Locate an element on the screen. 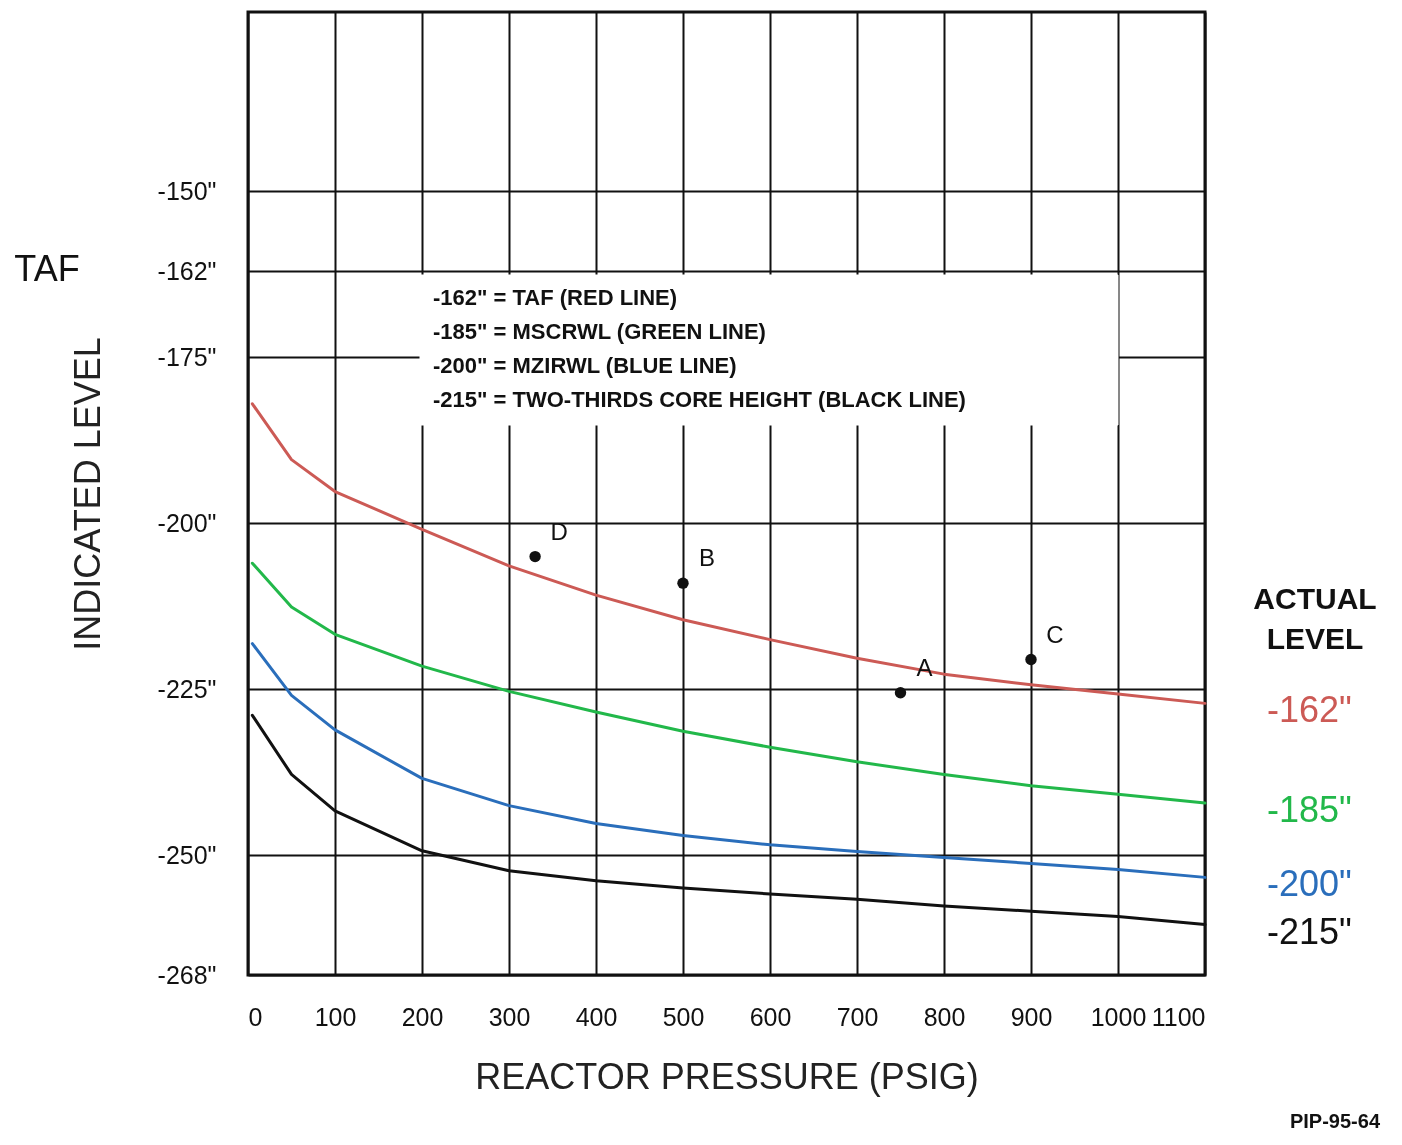 This screenshot has width=1402, height=1145. series-label: -200" is located at coordinates (1309, 884).